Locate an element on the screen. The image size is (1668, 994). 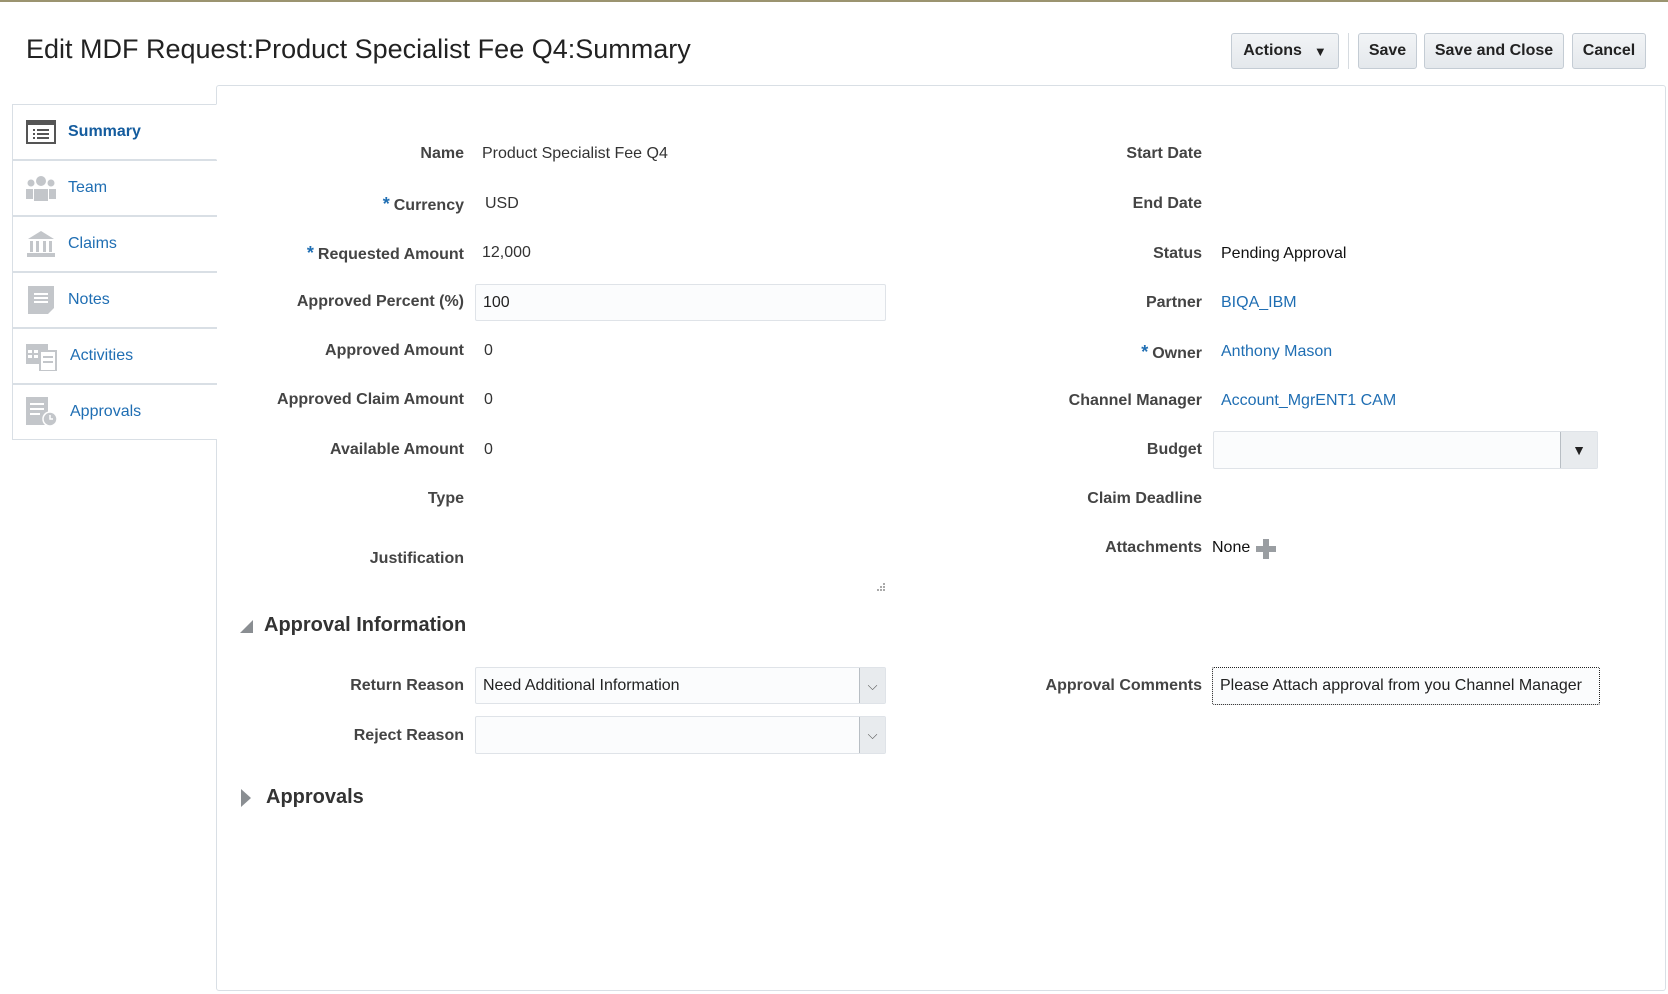
claim-deadline-label: Claim Deadline is located at coordinates (1144, 498).